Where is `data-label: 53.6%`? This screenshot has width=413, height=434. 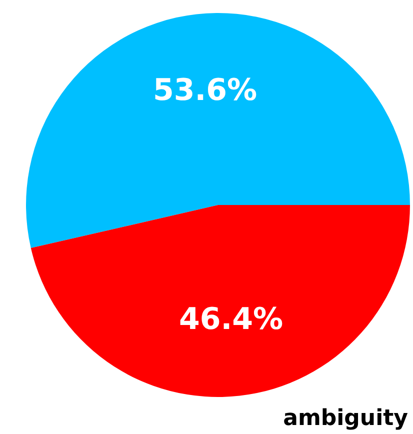 data-label: 53.6% is located at coordinates (205, 90).